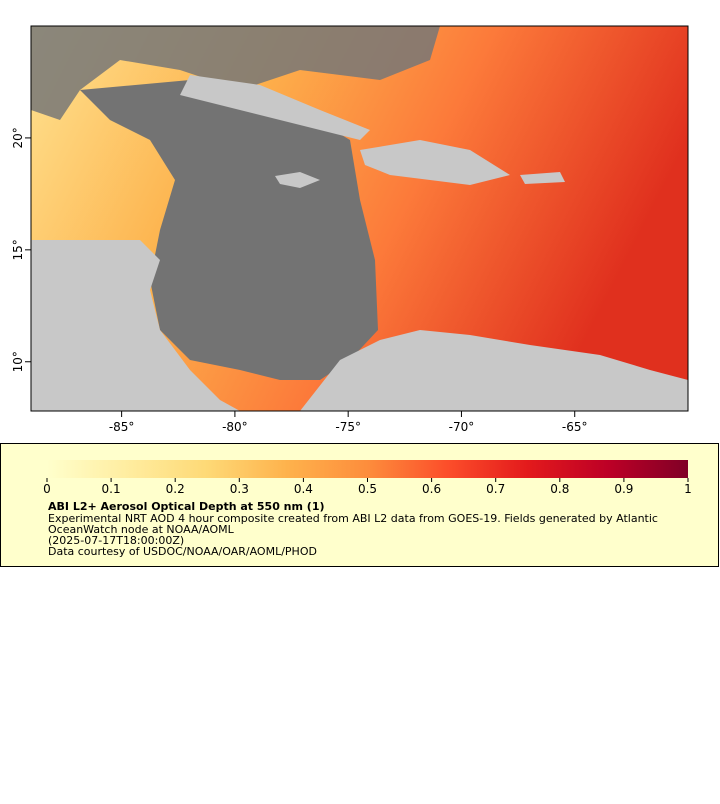 The image size is (720, 804). What do you see at coordinates (303, 489) in the screenshot?
I see `colorbar-tick-label: 0.4` at bounding box center [303, 489].